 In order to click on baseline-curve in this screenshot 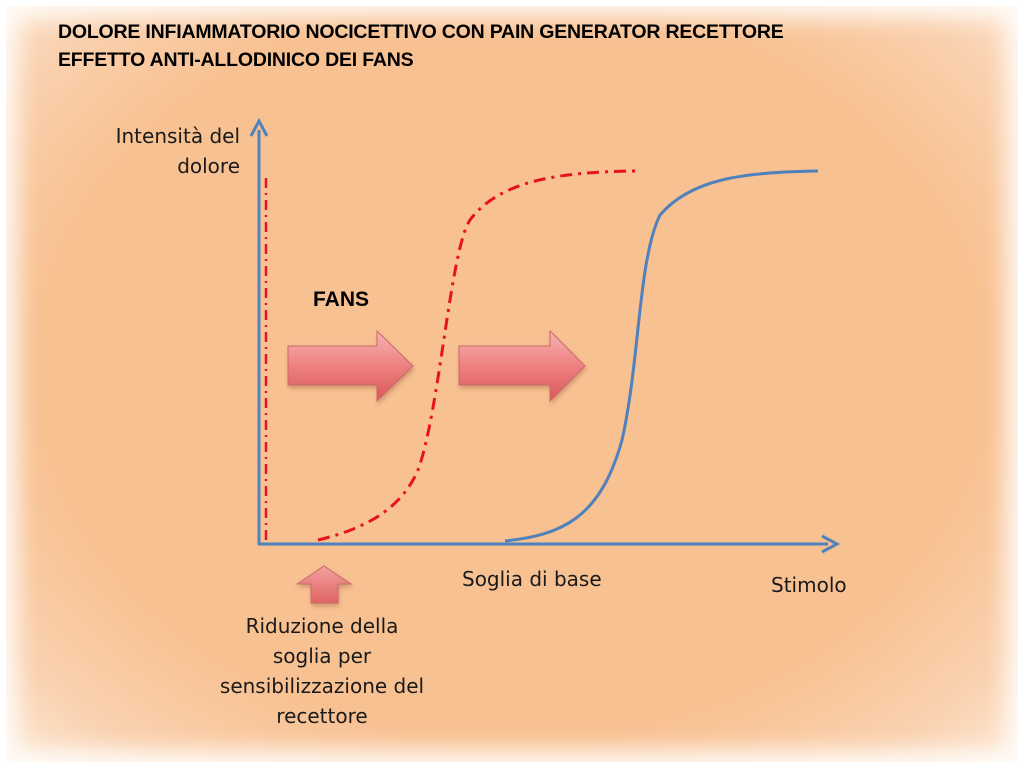, I will do `click(661, 356)`.